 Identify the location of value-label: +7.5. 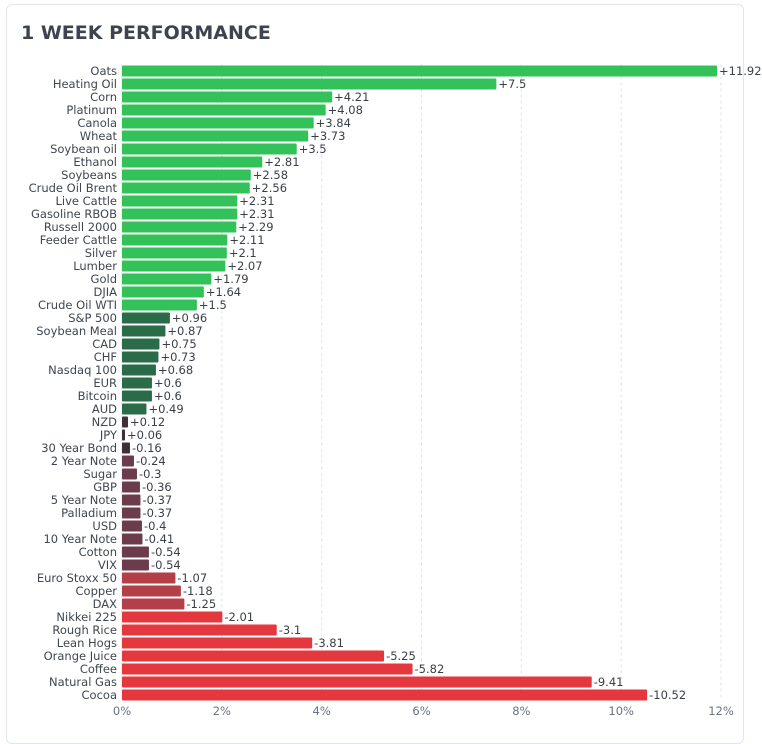
(512, 84).